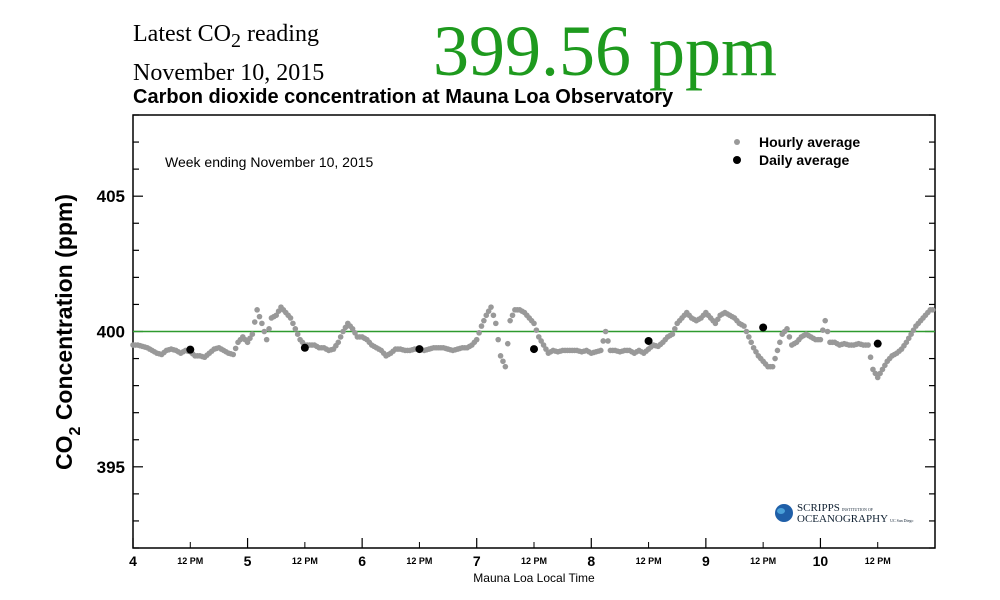 This screenshot has width=1000, height=600. What do you see at coordinates (796, 151) in the screenshot?
I see `legend: Hourly average Daily average` at bounding box center [796, 151].